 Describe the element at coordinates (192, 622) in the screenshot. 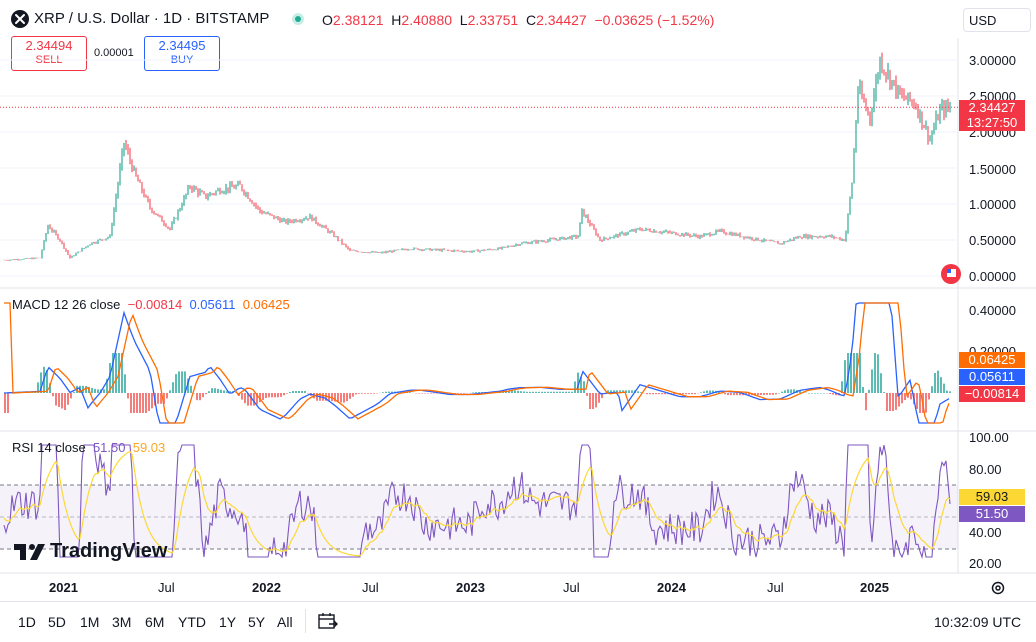

I see `range-ytd: YTD` at that location.